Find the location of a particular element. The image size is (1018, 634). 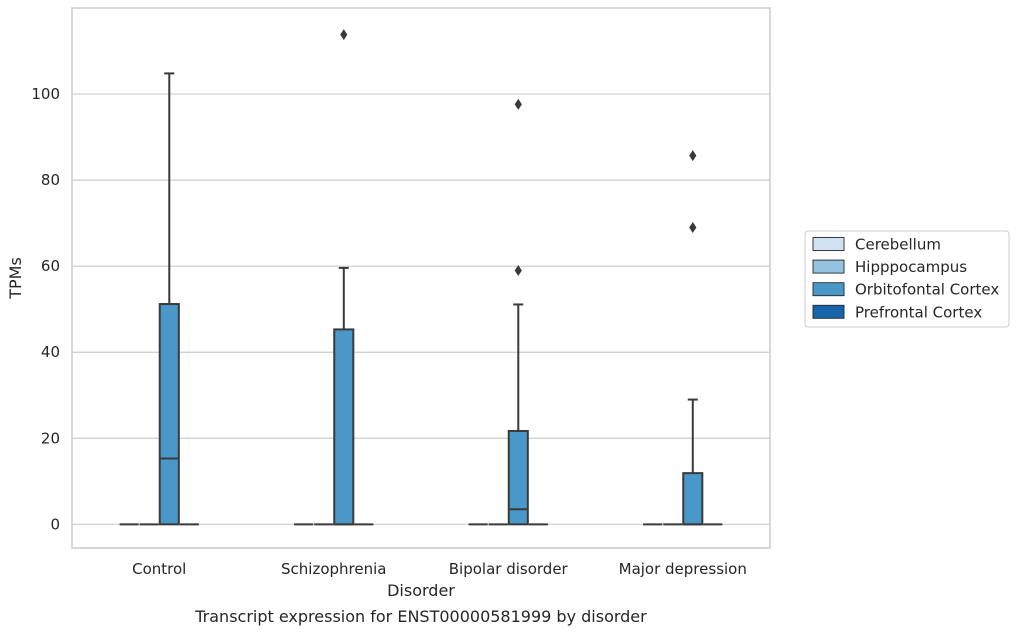

legend-label: Hipppocampus is located at coordinates (911, 267).